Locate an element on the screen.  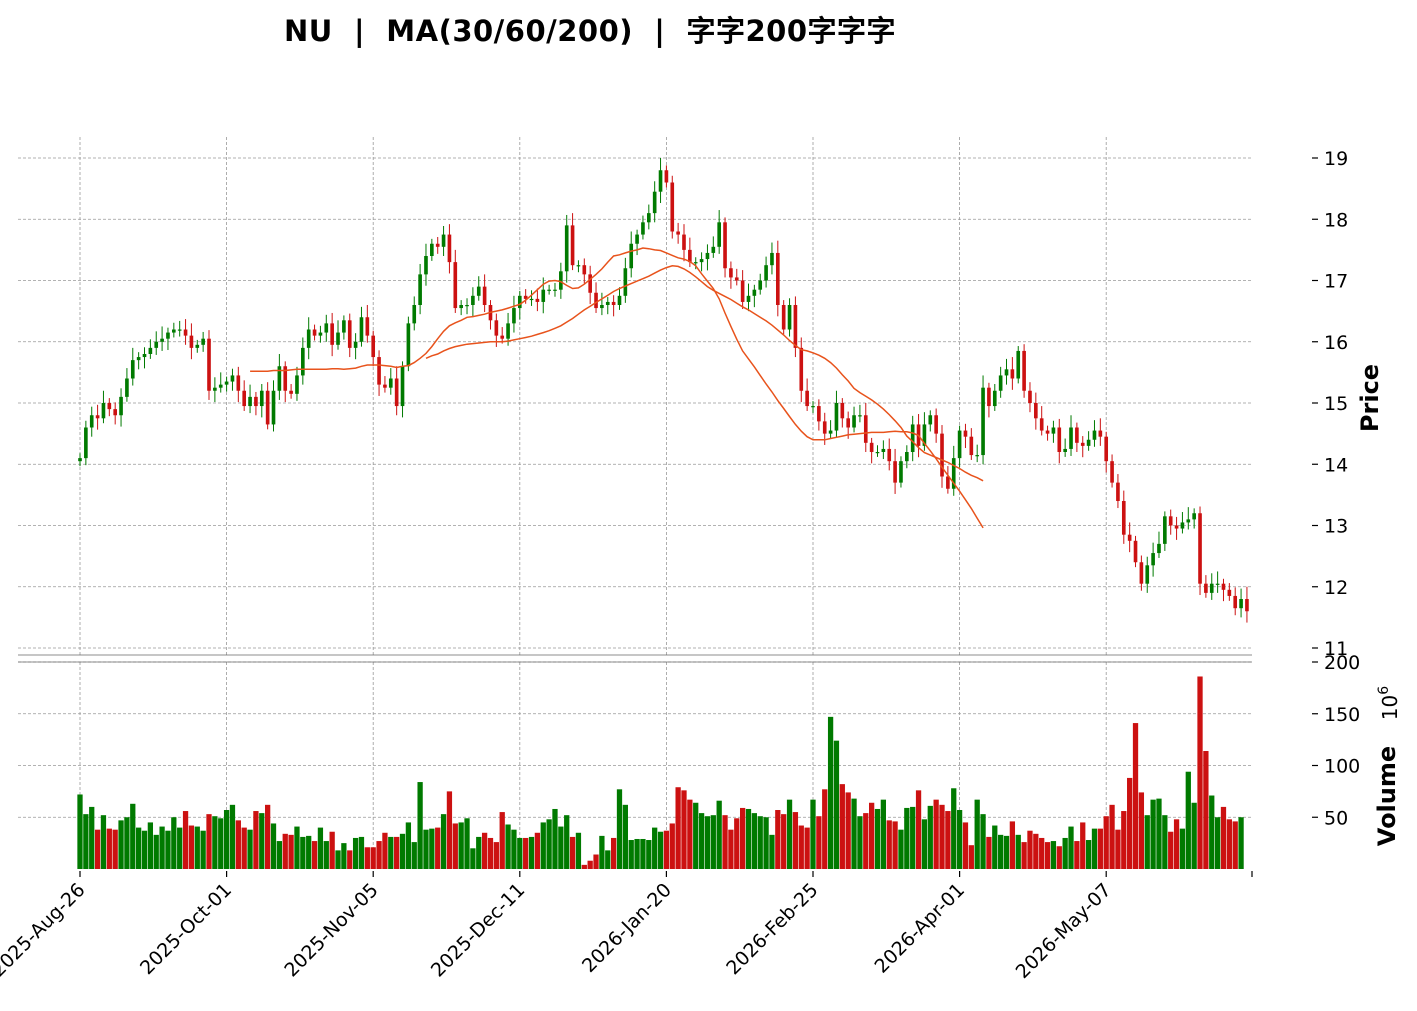
volume-tick-label: 50 is located at coordinates (1336, 818).